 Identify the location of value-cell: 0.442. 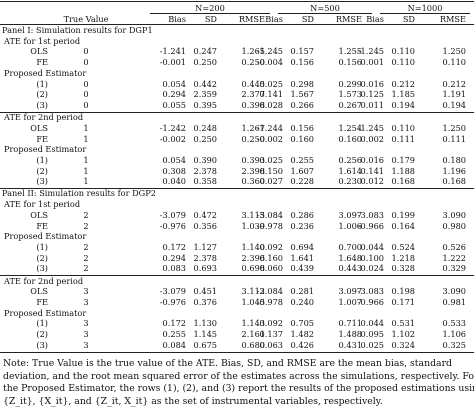
(205, 84).